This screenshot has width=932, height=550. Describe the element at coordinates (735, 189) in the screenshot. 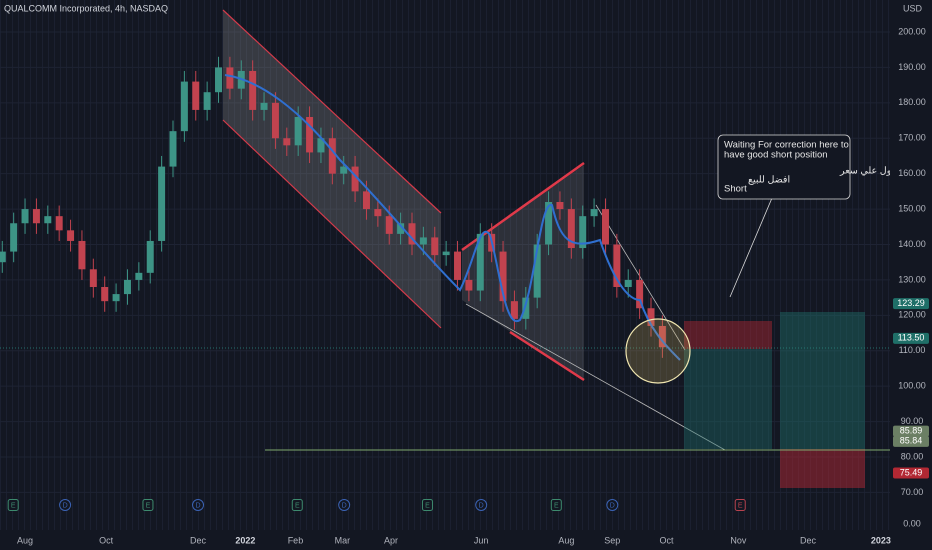

I see `annotation-text: Short` at that location.